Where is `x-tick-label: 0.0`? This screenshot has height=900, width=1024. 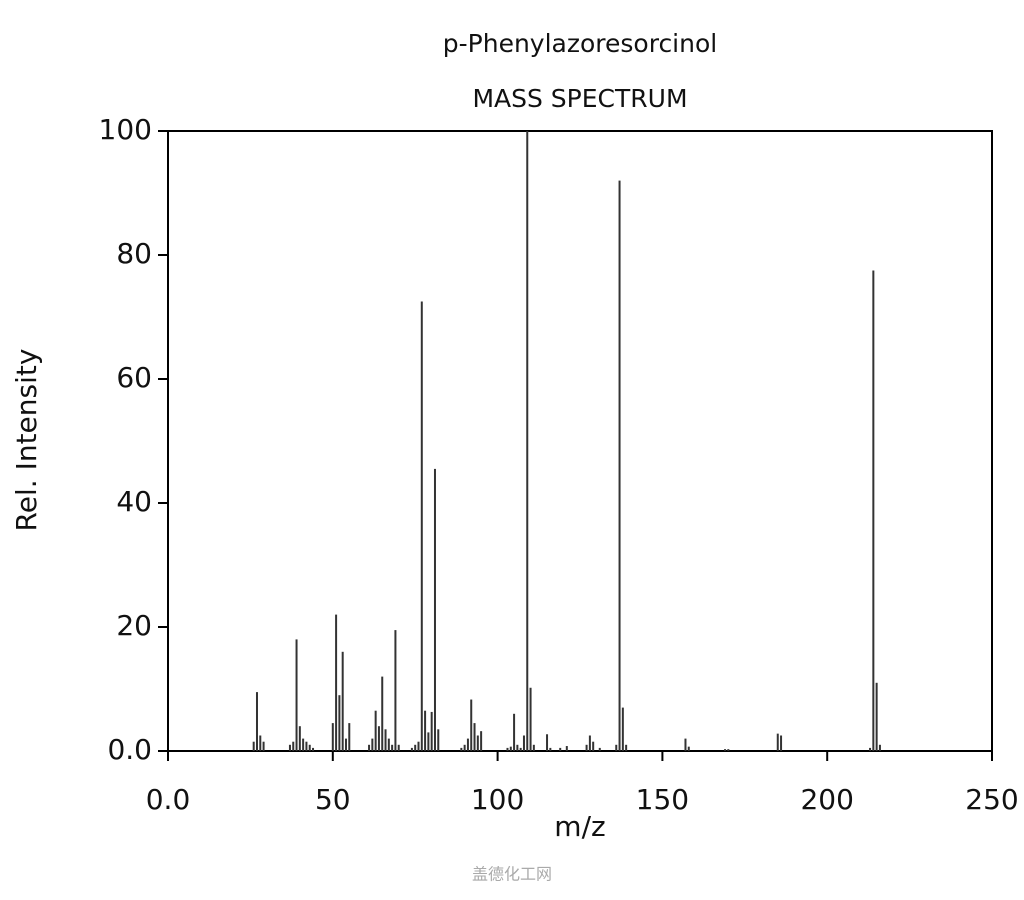 x-tick-label: 0.0 is located at coordinates (168, 799).